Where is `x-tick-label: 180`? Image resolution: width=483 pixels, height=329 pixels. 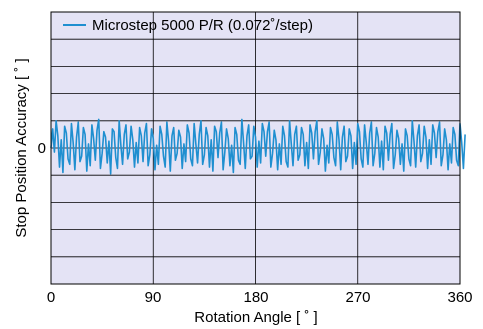
x-tick-label: 180 is located at coordinates (255, 297).